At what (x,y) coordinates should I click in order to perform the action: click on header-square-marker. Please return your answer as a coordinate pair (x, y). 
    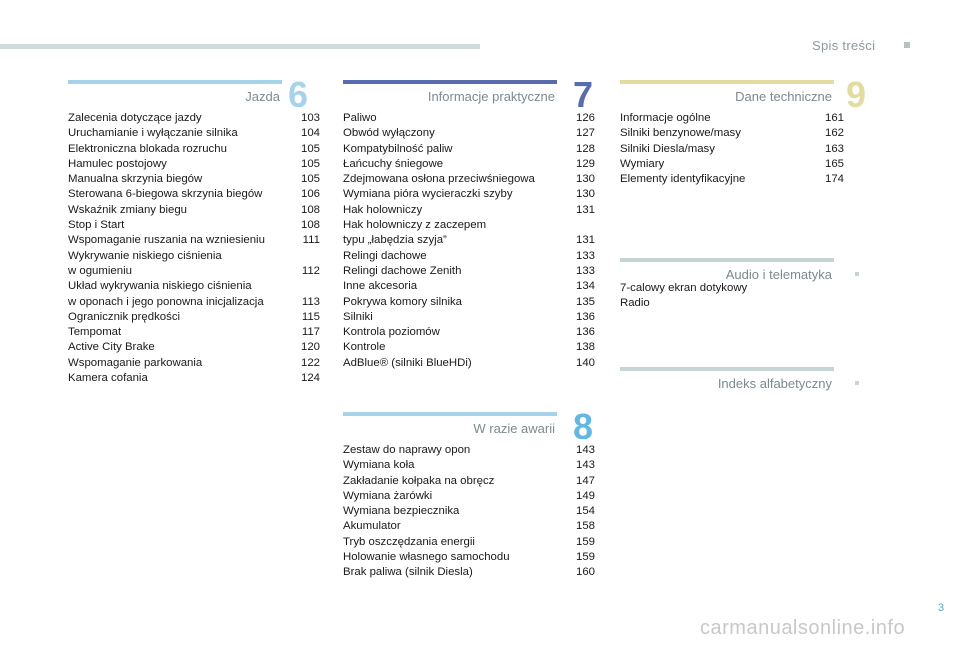
    Looking at the image, I should click on (907, 45).